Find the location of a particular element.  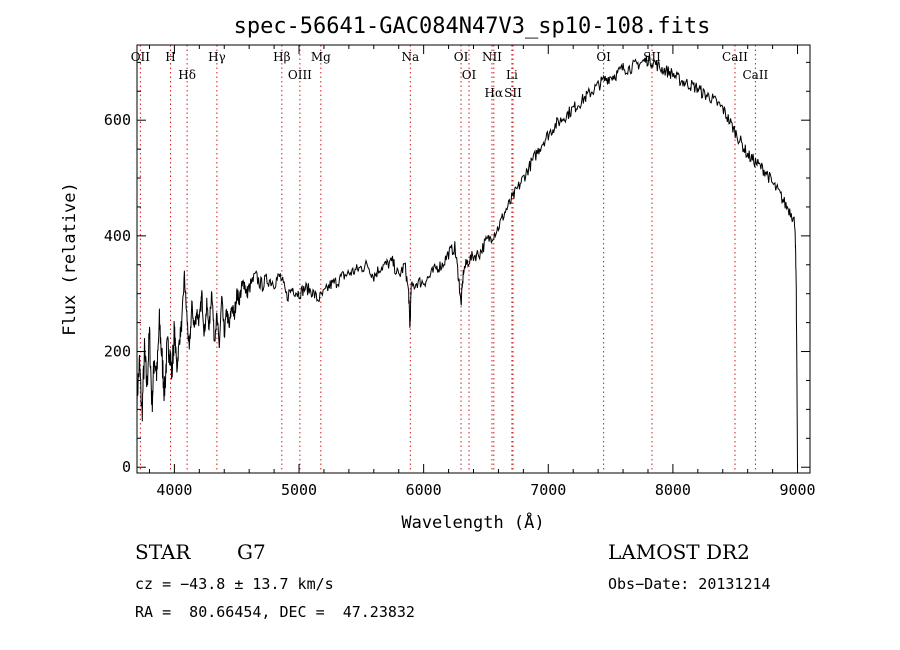

marker-label: H is located at coordinates (170, 57).